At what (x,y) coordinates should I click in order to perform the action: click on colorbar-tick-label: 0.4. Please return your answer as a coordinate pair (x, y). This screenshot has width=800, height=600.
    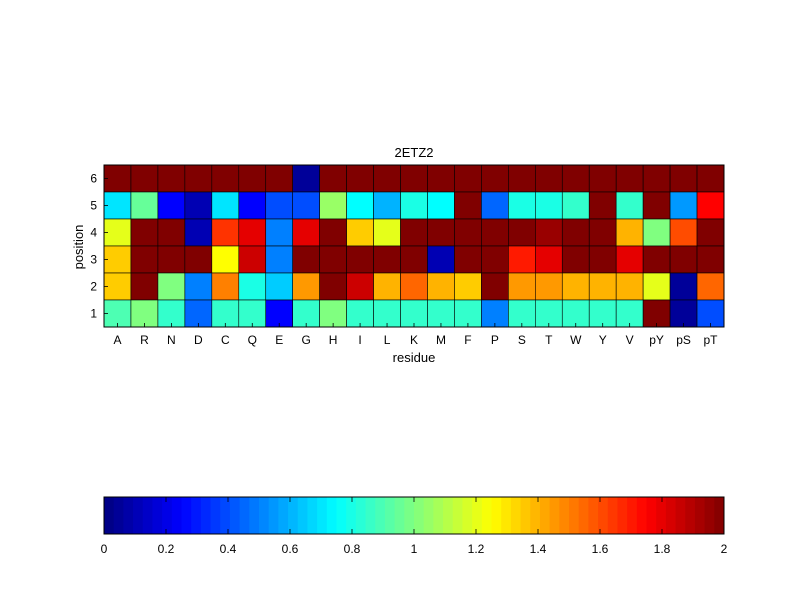
    Looking at the image, I should click on (228, 549).